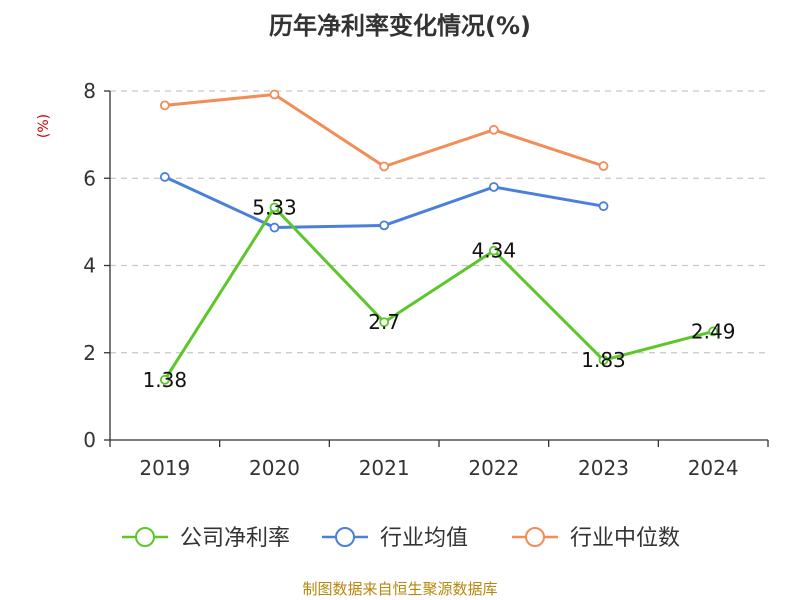 Image resolution: width=800 pixels, height=600 pixels. Describe the element at coordinates (424, 538) in the screenshot. I see `legend-label-1: 行业均值` at that location.